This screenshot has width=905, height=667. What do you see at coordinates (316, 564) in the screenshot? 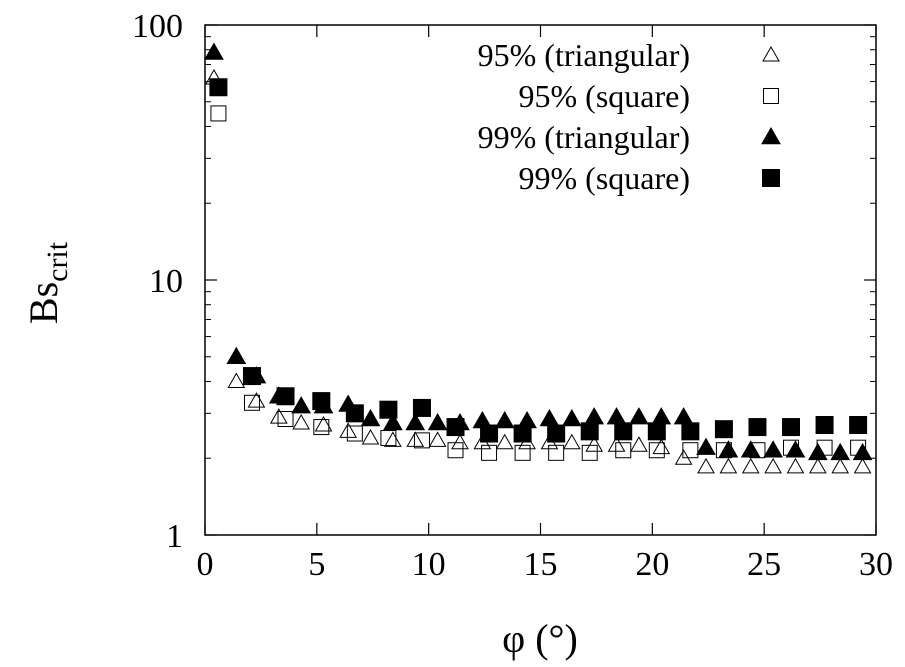
I see `x-tick-label: 5` at bounding box center [316, 564].